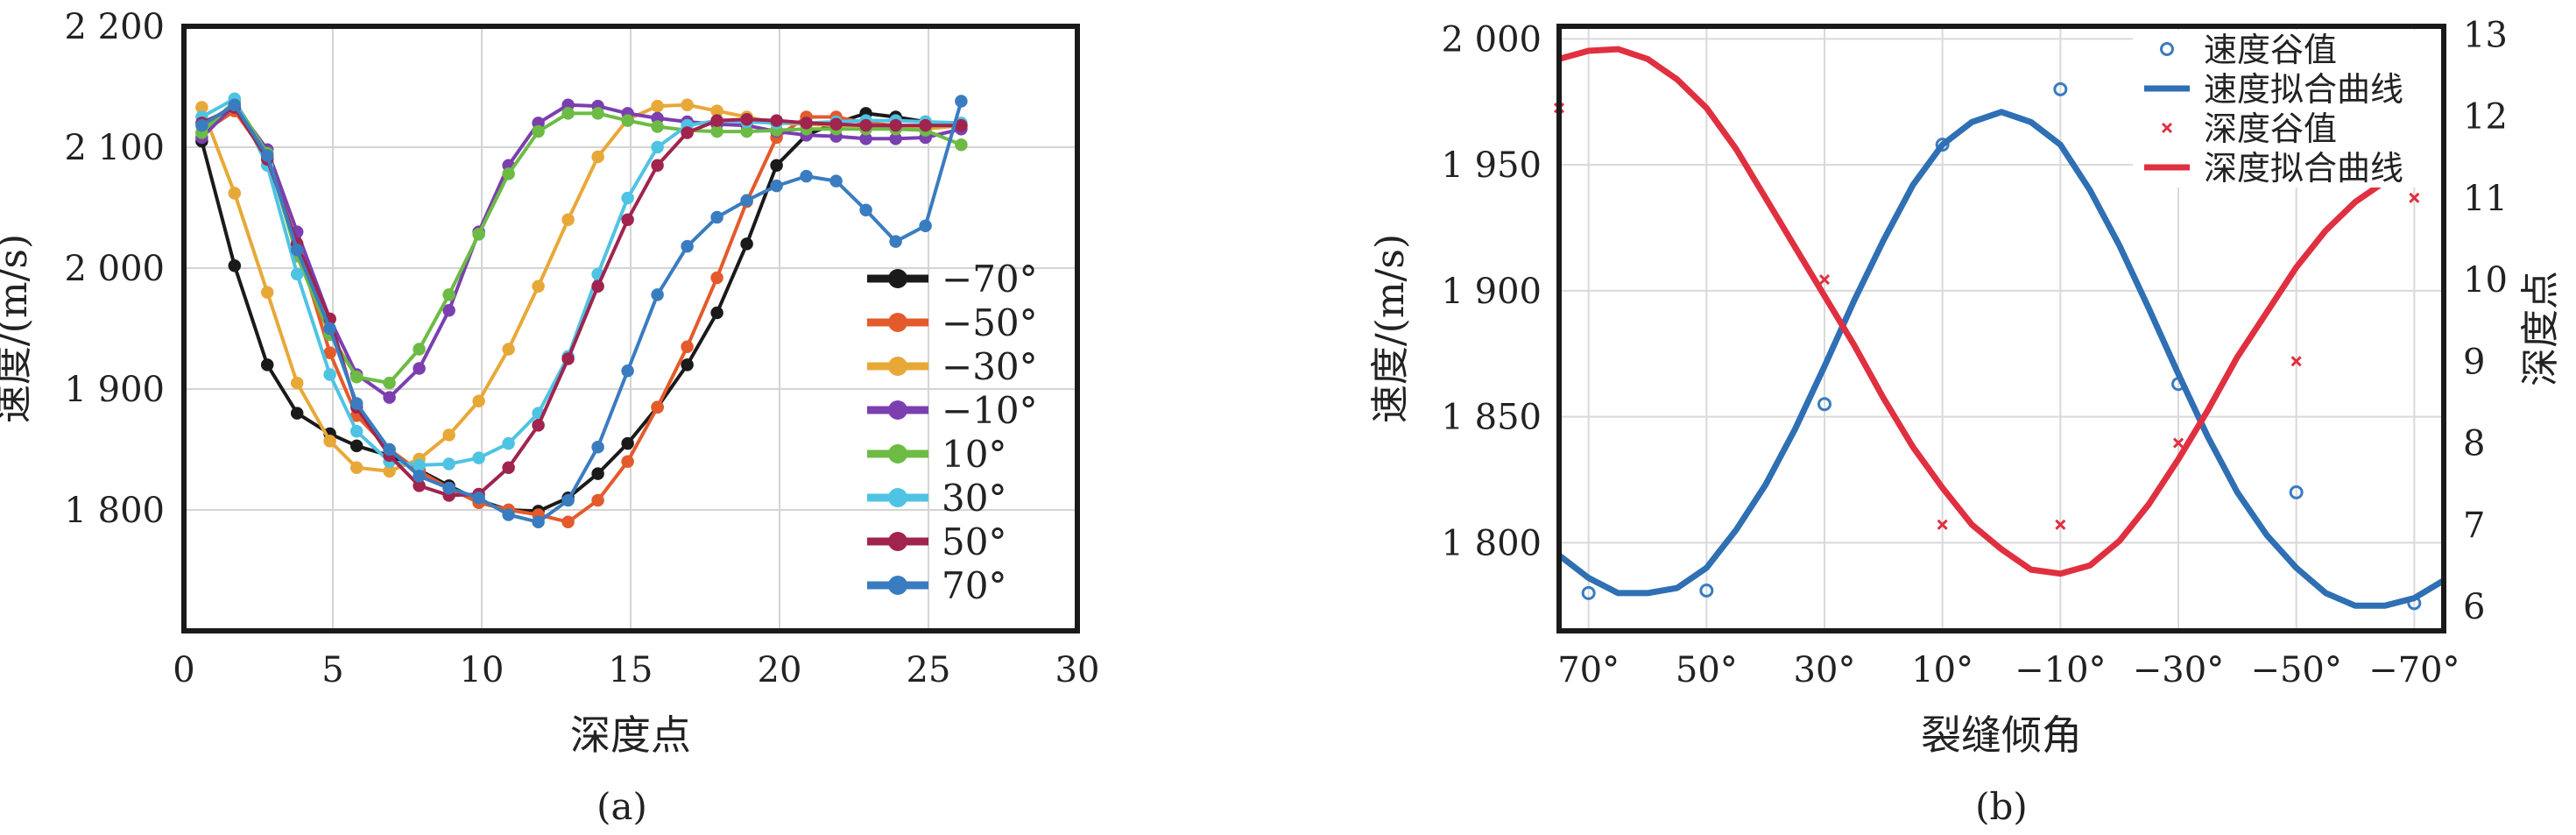  Describe the element at coordinates (2001, 735) in the screenshot. I see `panel-b-x-axis-label: 裂缝倾角` at that location.